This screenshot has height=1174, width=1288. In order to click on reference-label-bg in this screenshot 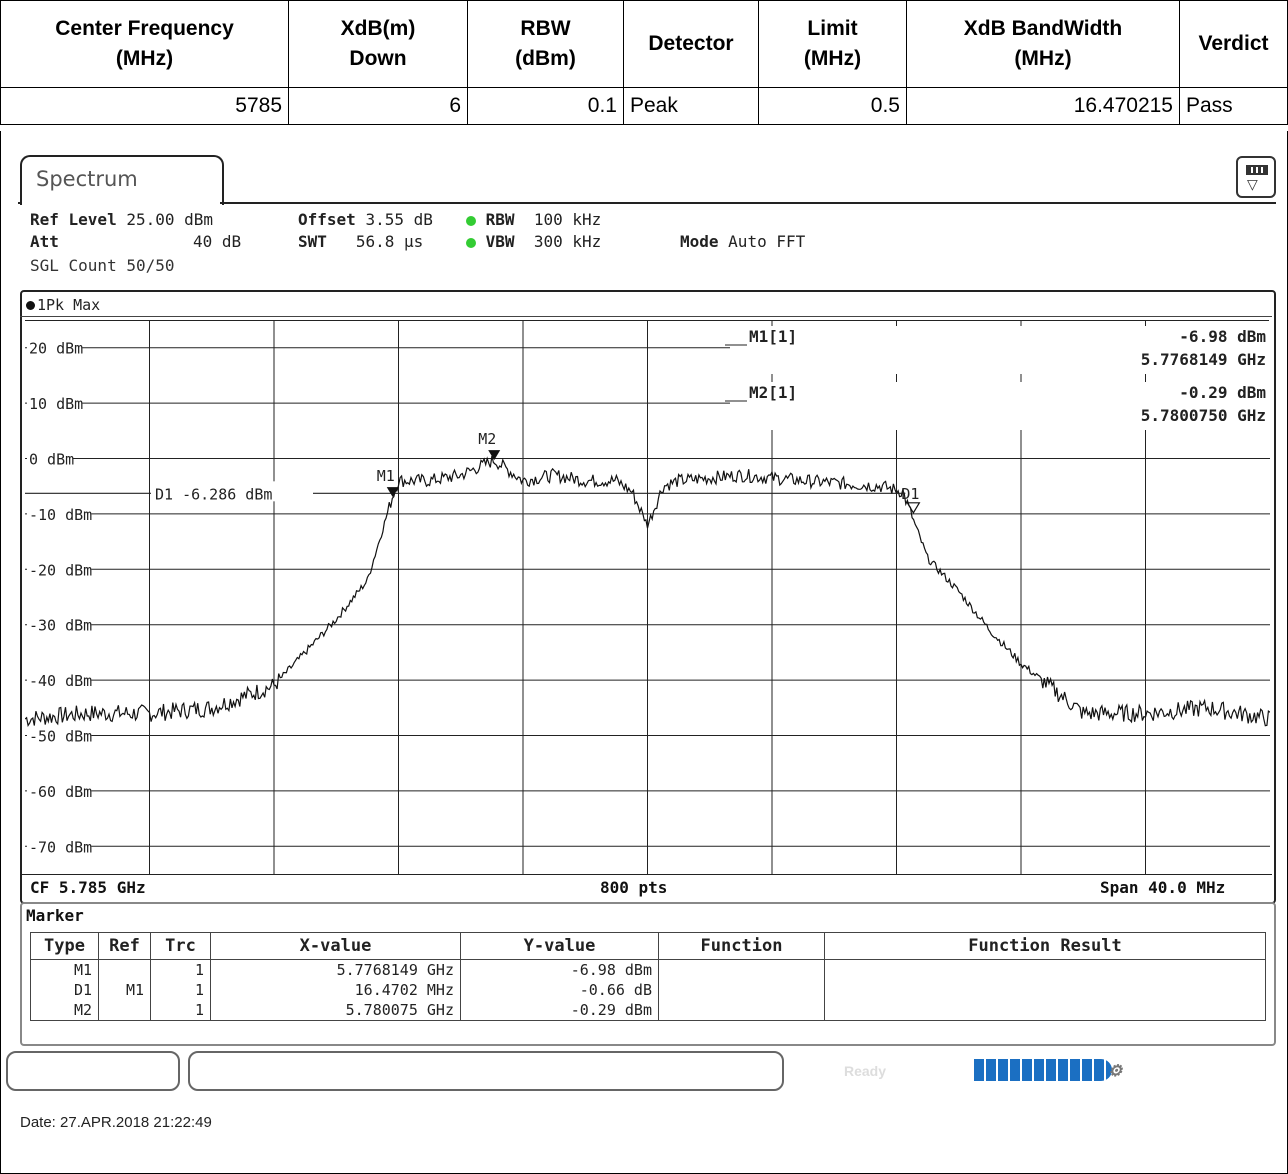, I will do `click(232, 491)`.